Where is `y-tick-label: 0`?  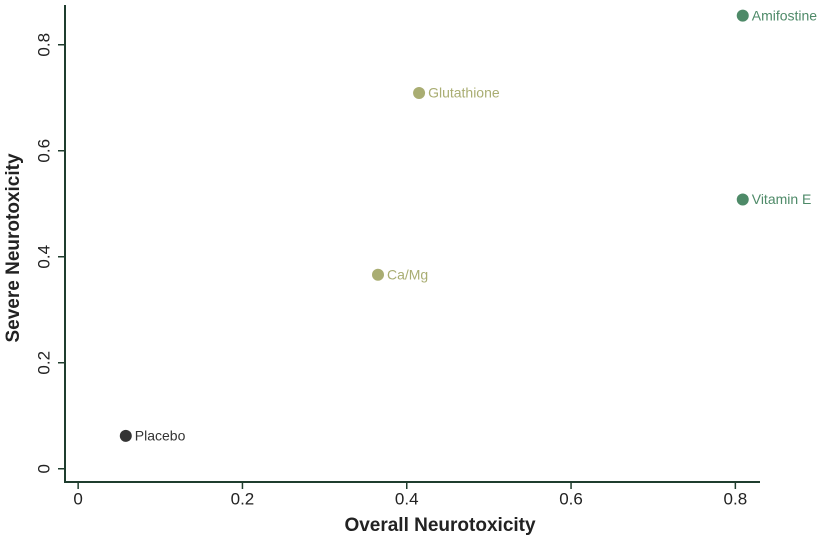
y-tick-label: 0 is located at coordinates (43, 468).